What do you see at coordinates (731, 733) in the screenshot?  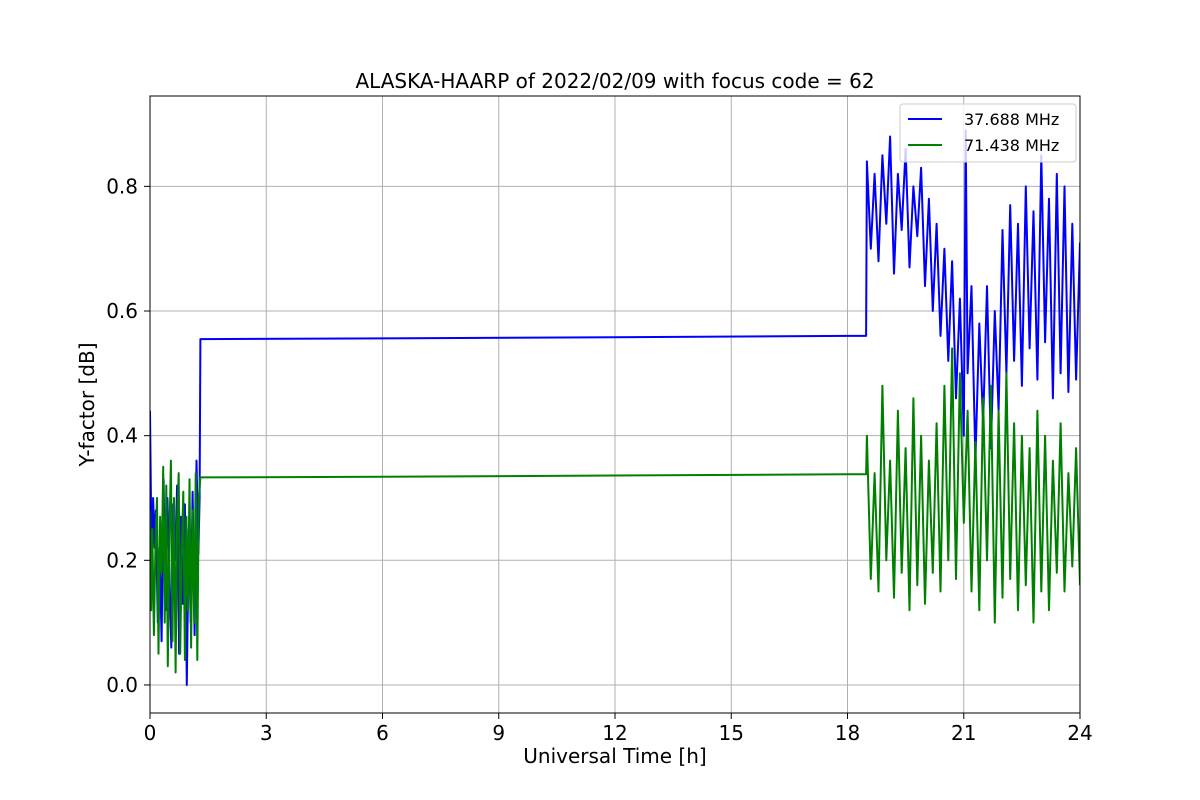 I see `x-tick-label: 15` at bounding box center [731, 733].